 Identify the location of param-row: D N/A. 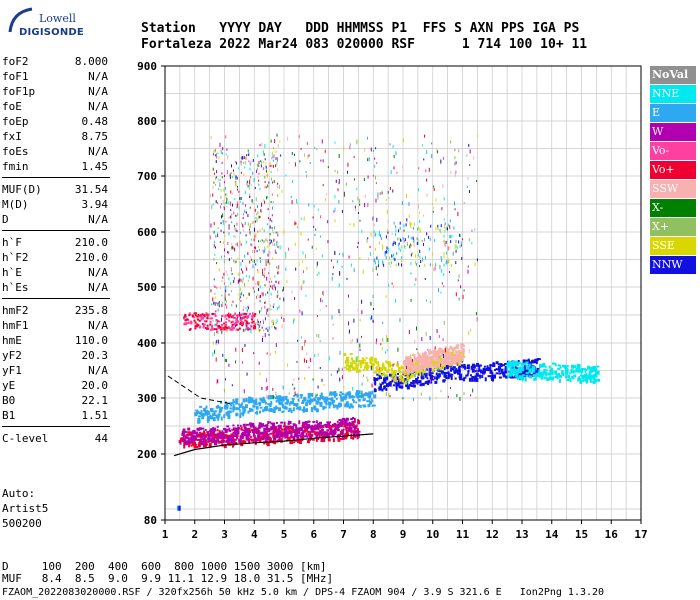
(55, 219).